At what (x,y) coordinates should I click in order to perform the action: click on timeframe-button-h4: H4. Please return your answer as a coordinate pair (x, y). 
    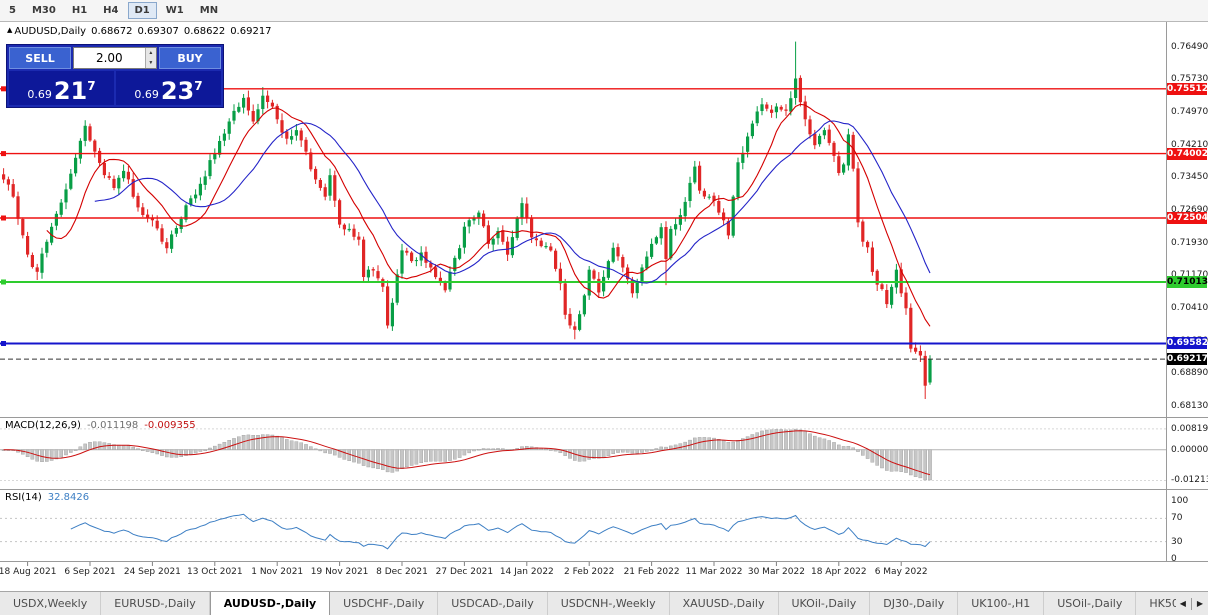
    Looking at the image, I should click on (110, 10).